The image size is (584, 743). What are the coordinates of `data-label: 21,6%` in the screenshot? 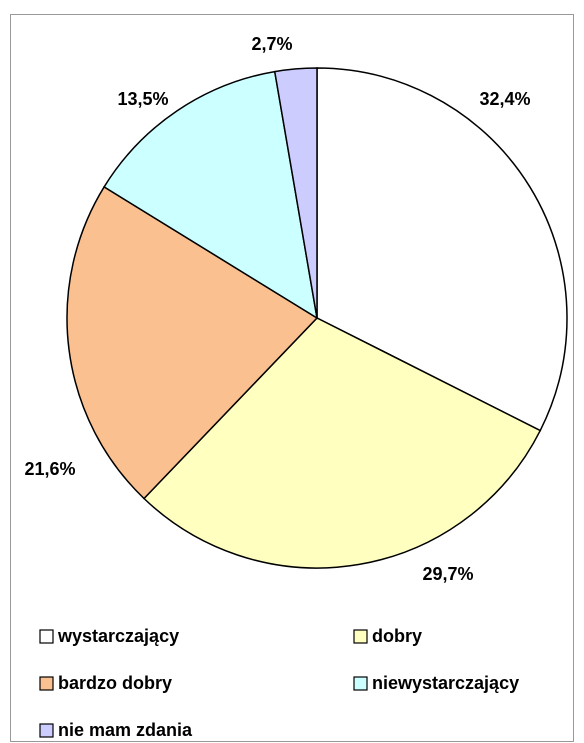 It's located at (49, 469).